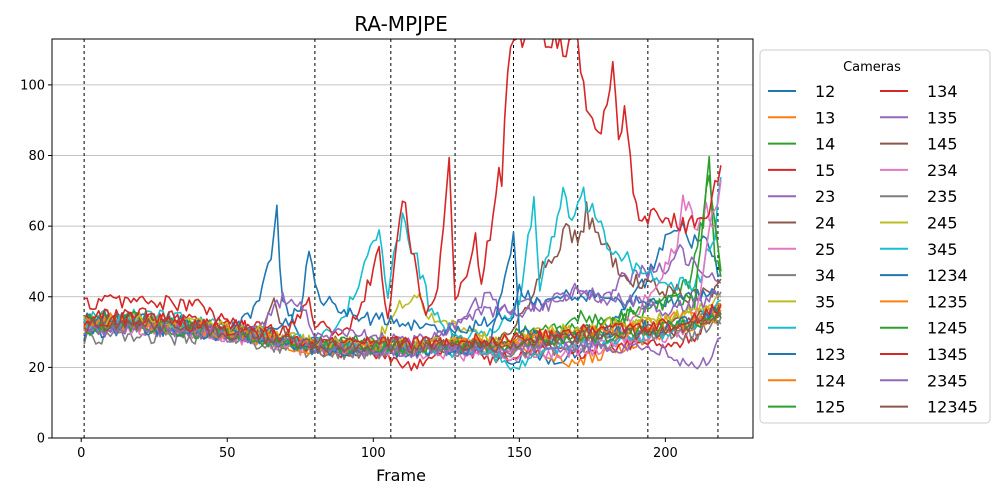 This screenshot has height=500, width=1000. What do you see at coordinates (942, 170) in the screenshot?
I see `legend-label-234: 234` at bounding box center [942, 170].